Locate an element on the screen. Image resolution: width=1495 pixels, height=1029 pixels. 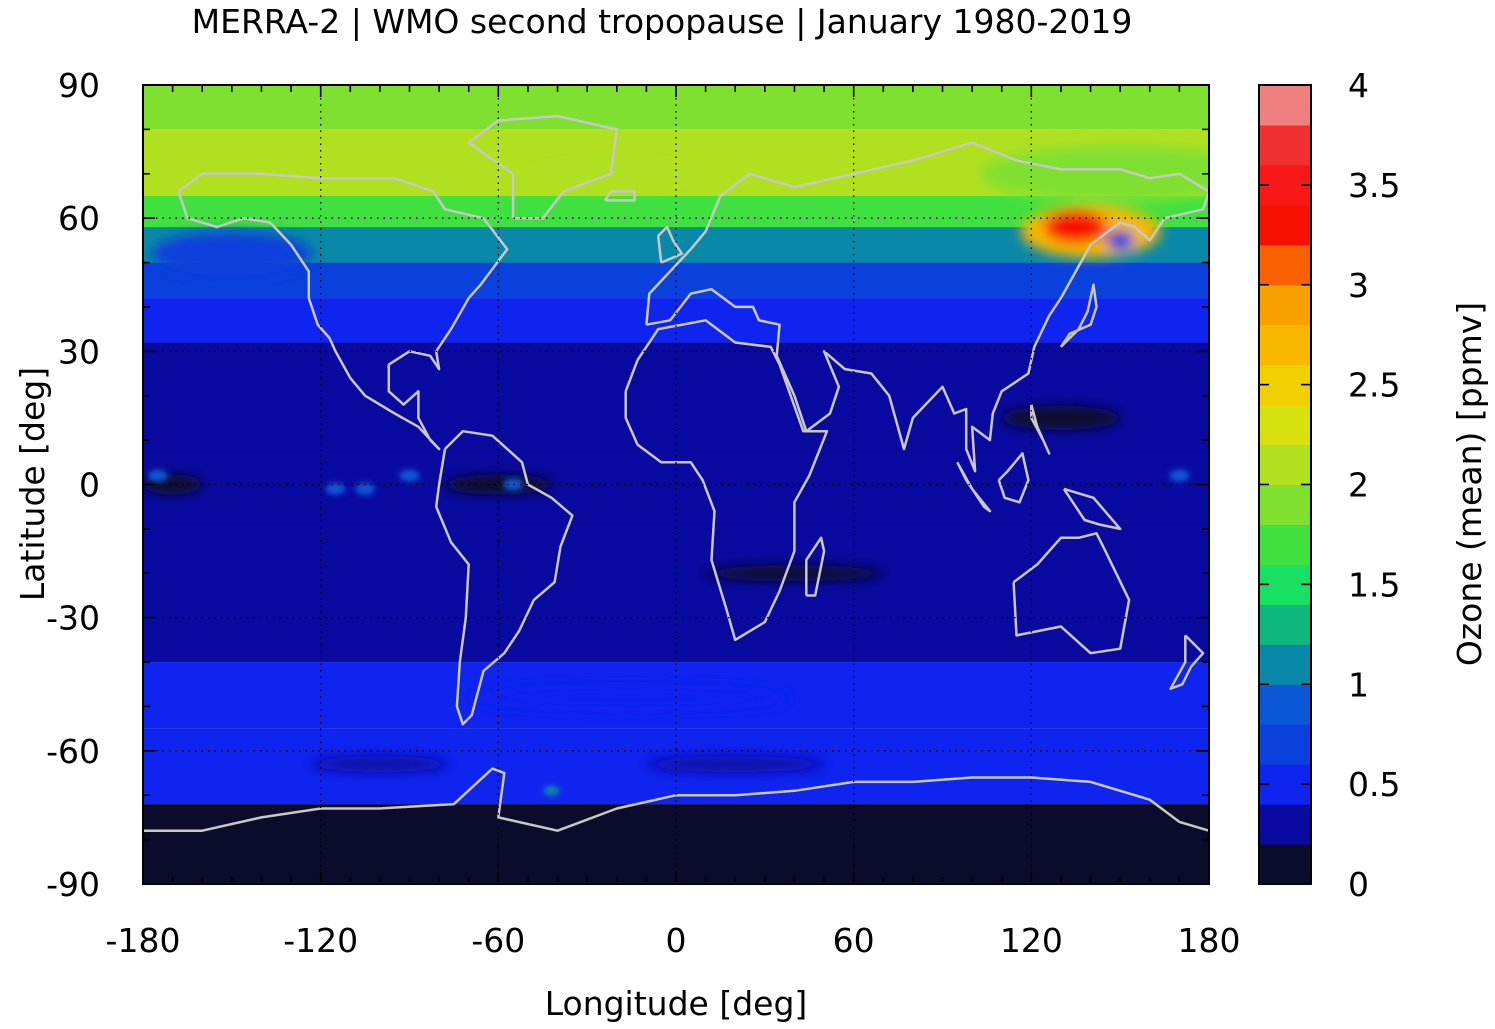
southern-low-patch is located at coordinates (379, 764).